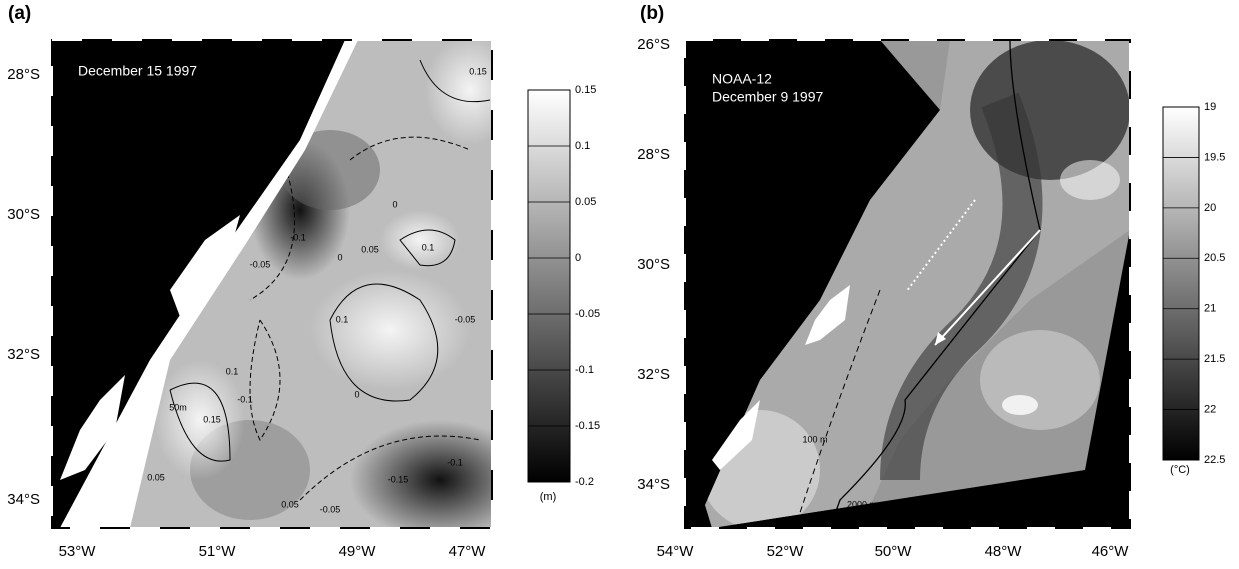 The image size is (1239, 569). Describe the element at coordinates (1214, 258) in the screenshot. I see `colorbar-label: 20.5` at that location.